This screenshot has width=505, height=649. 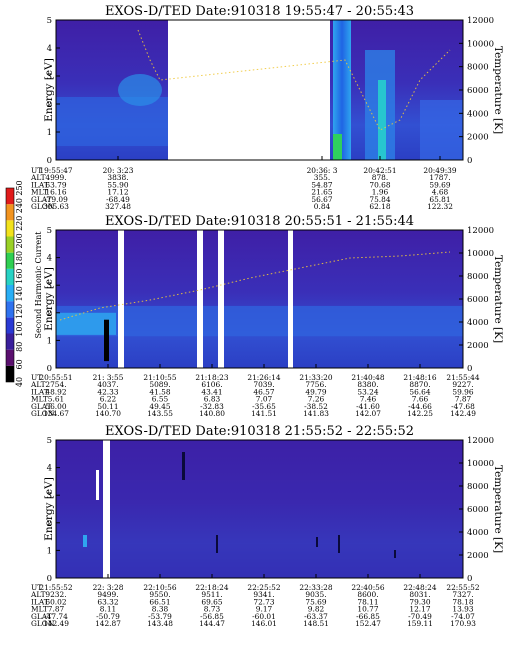 What do you see at coordinates (264, 406) in the screenshot?
I see `orbit-value: -35.65` at bounding box center [264, 406].